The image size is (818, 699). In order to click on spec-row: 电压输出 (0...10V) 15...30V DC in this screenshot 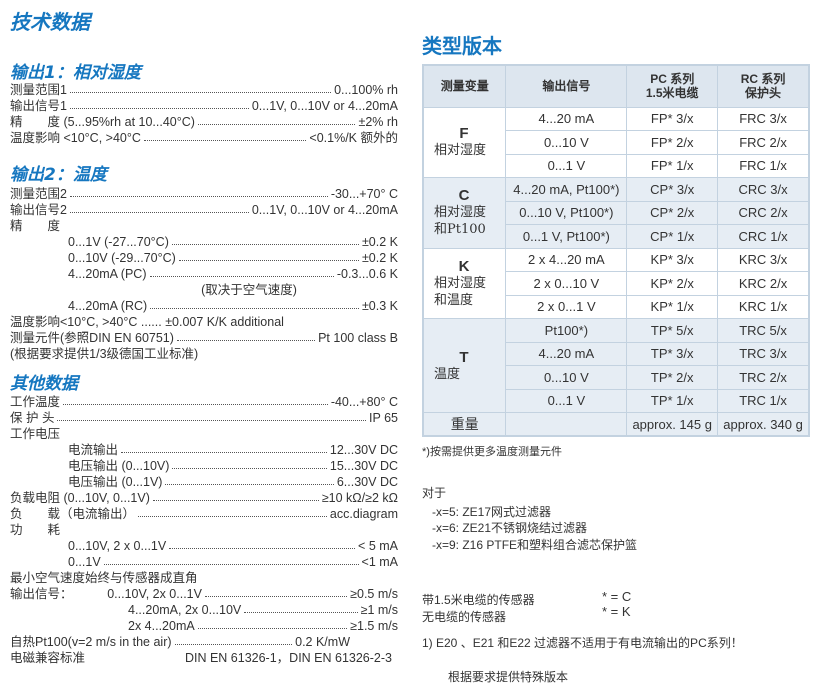, I will do `click(204, 466)`.